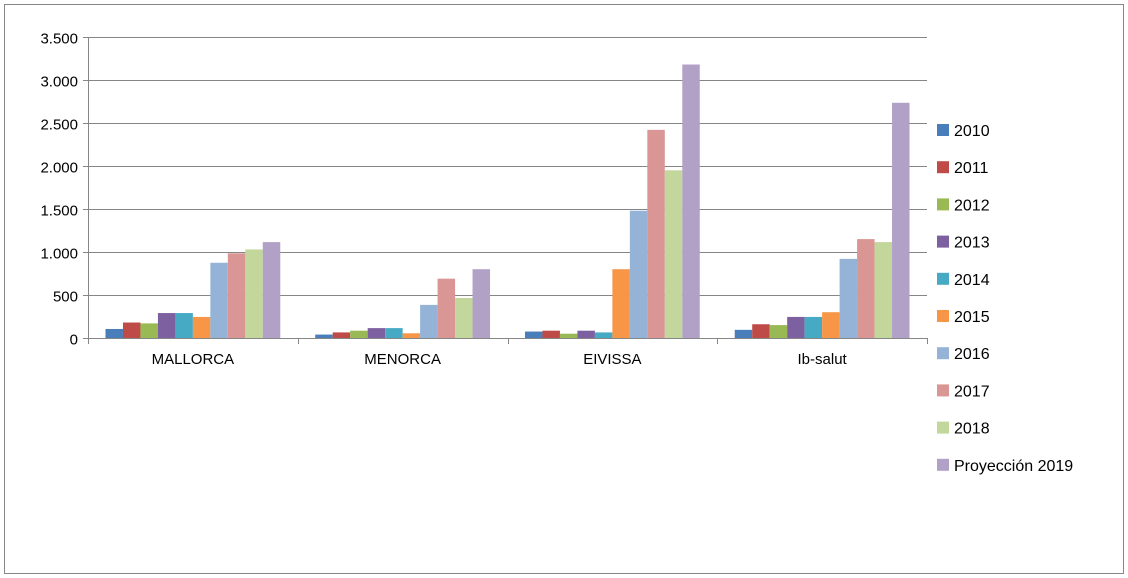 The height and width of the screenshot is (578, 1128). What do you see at coordinates (1013, 466) in the screenshot?
I see `legend-label: Proyección 2019` at bounding box center [1013, 466].